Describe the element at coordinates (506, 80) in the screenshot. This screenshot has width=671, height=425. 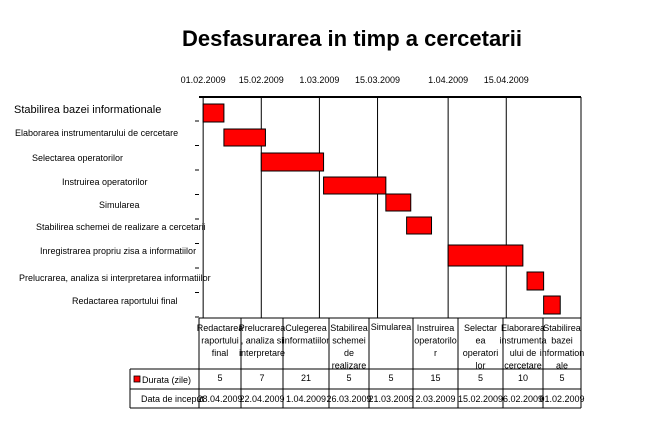
I see `x-tick-label: 15.04.2009` at that location.